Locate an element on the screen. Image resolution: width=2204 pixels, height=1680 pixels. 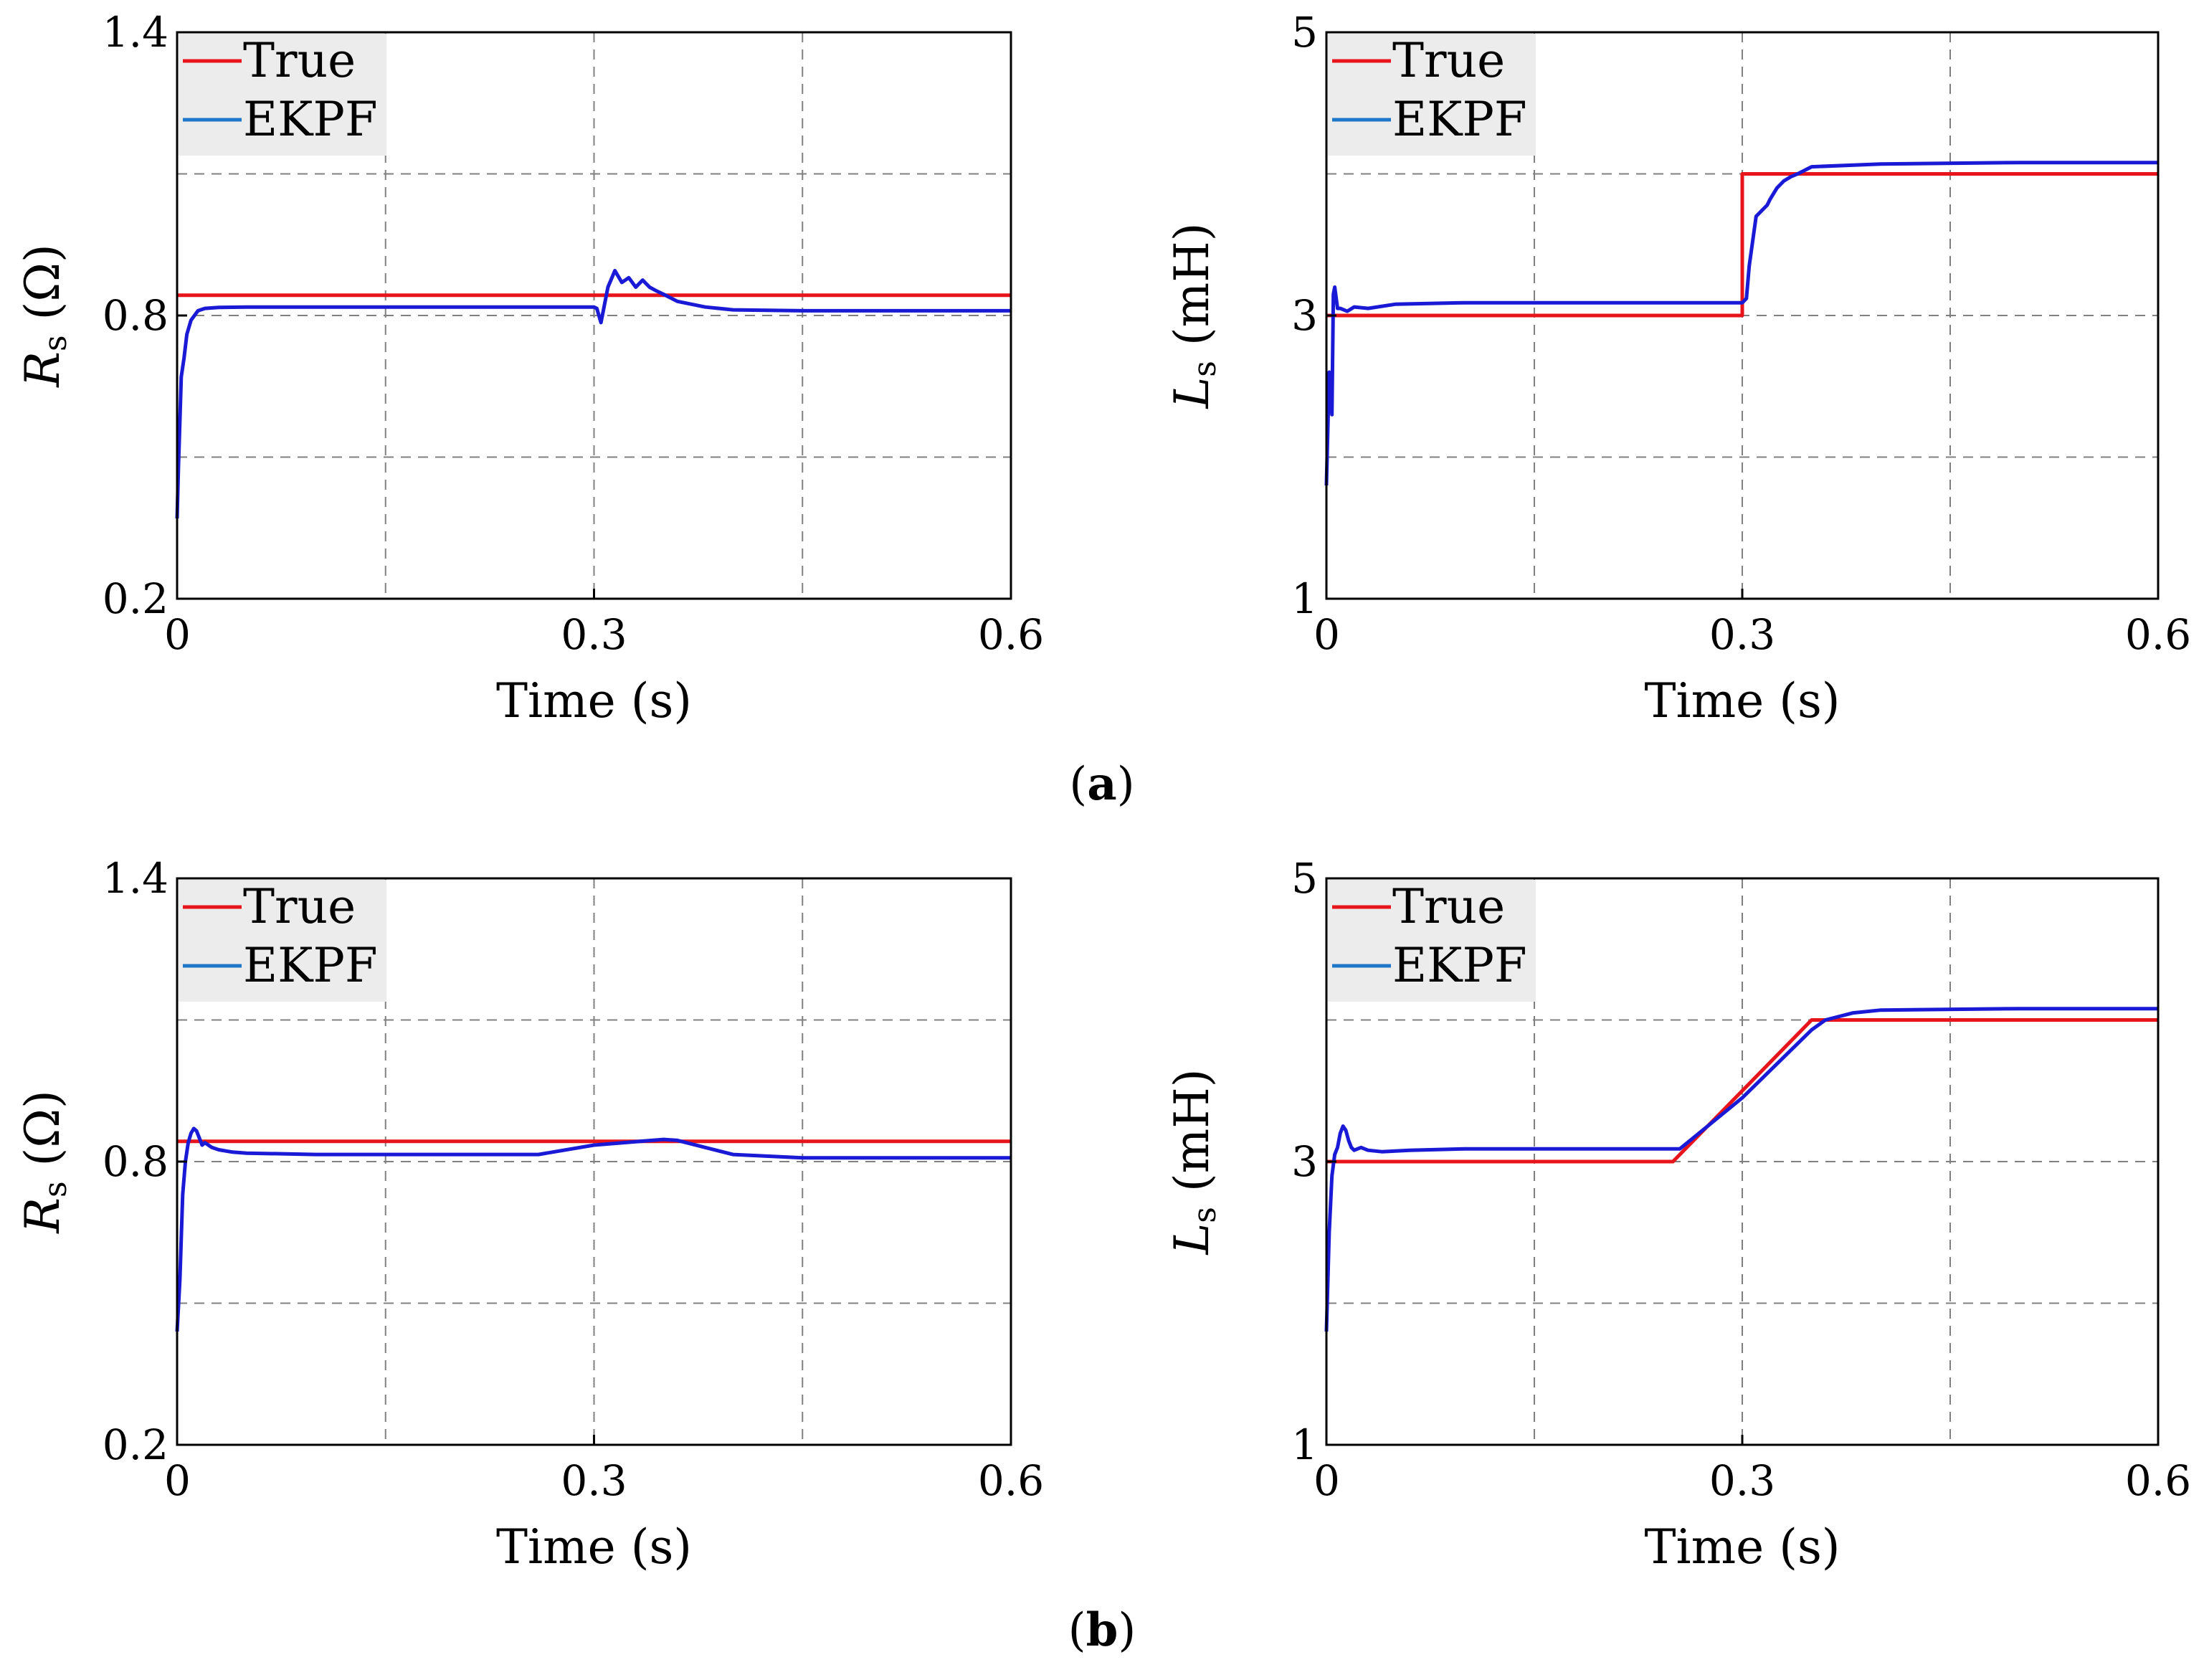
caption-letter: b is located at coordinates (1102, 1630).